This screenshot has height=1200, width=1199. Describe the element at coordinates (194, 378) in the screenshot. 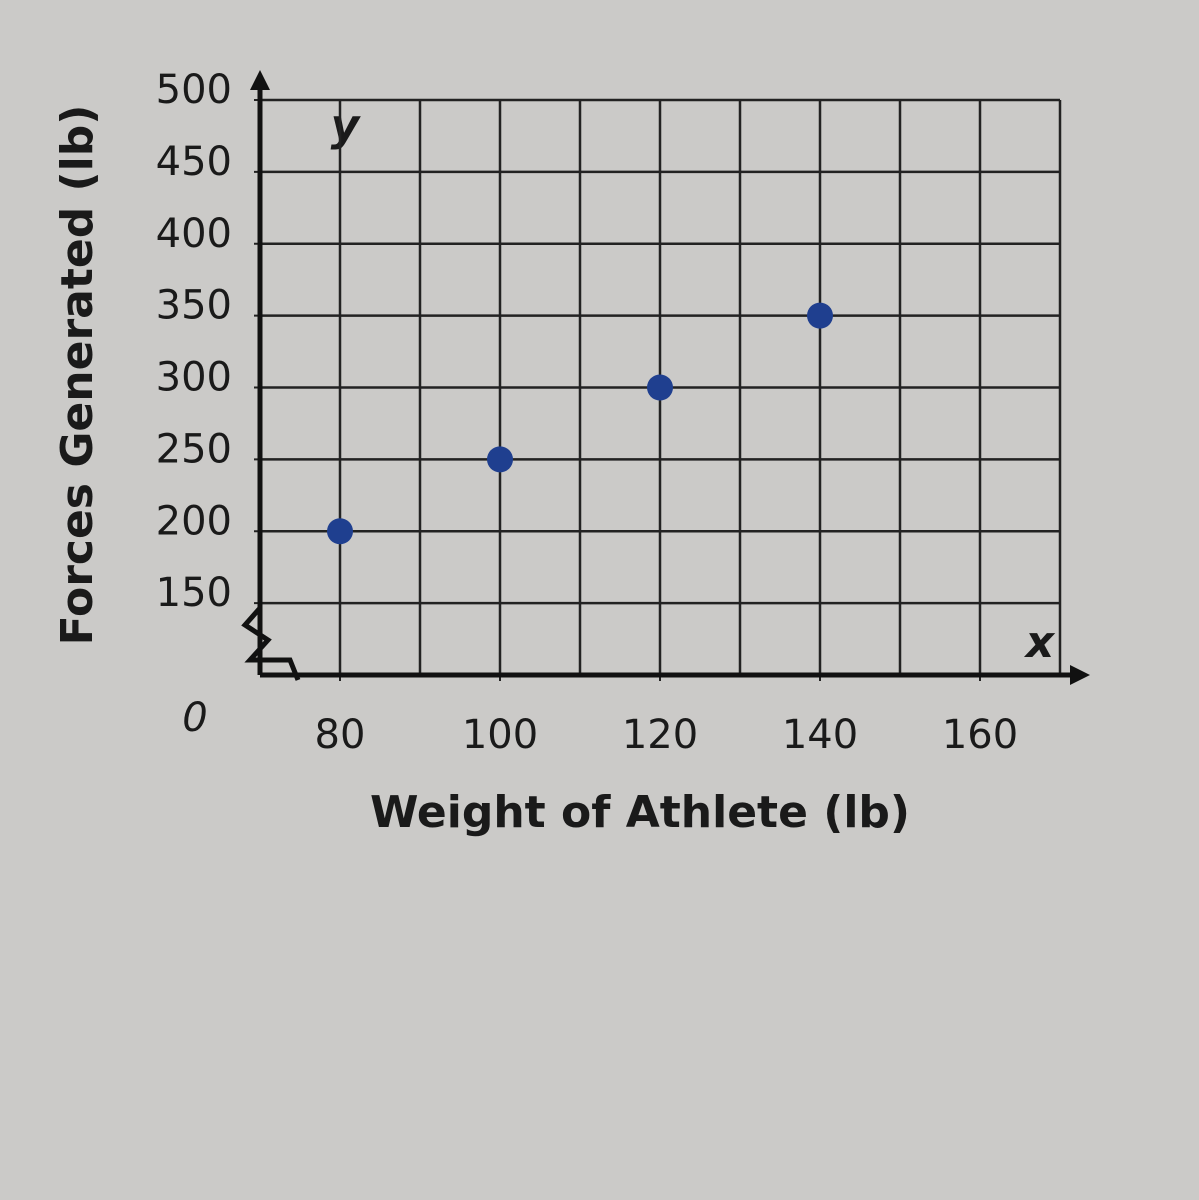

I see `y-tick-label: 300` at that location.